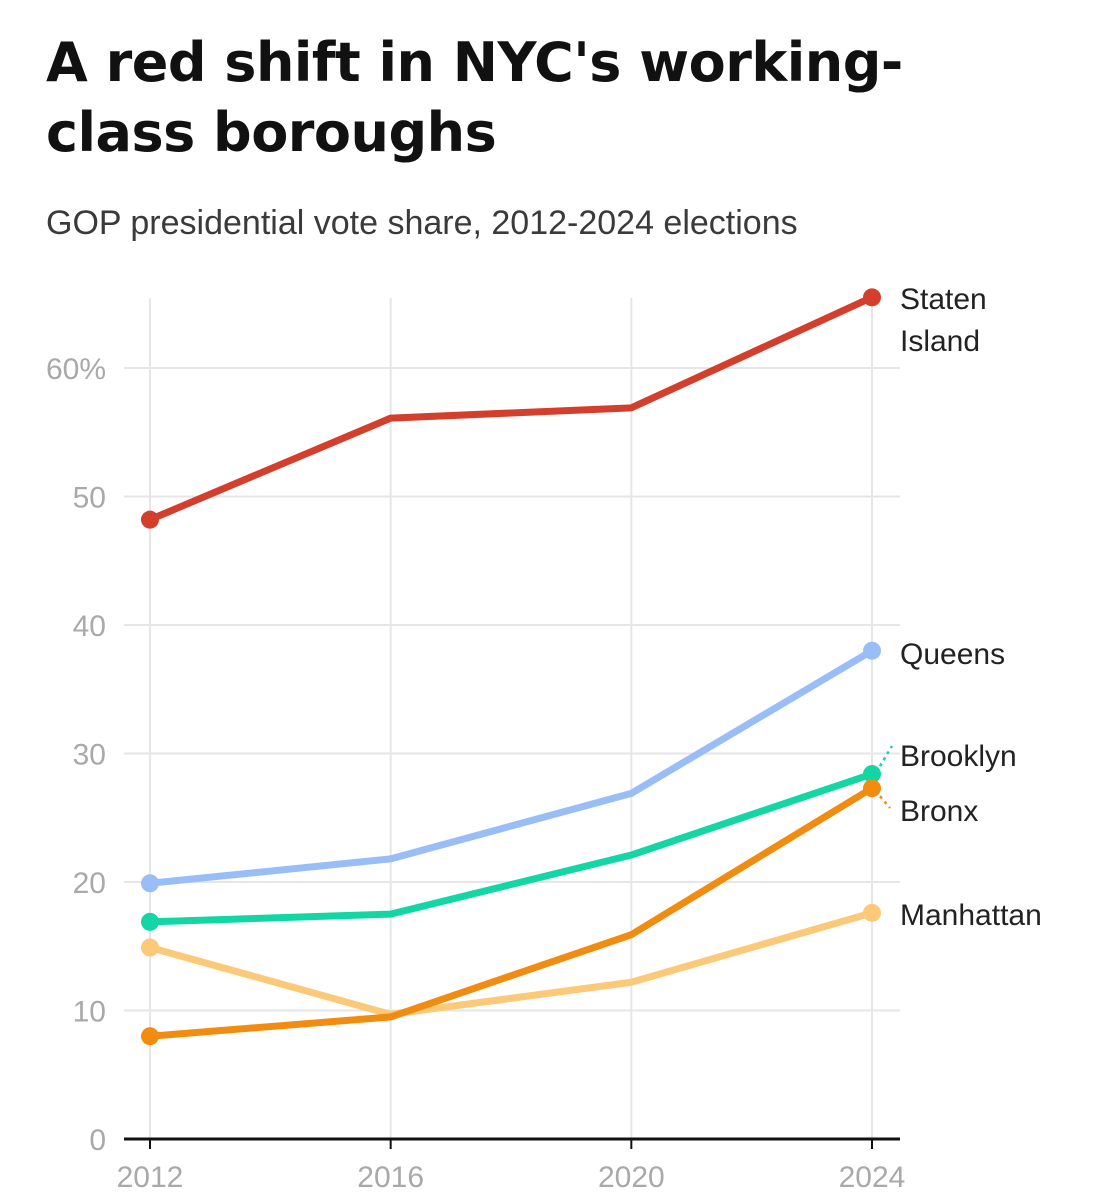 The image size is (1104, 1200). I want to click on y-tick-label: 0, so click(97, 1140).